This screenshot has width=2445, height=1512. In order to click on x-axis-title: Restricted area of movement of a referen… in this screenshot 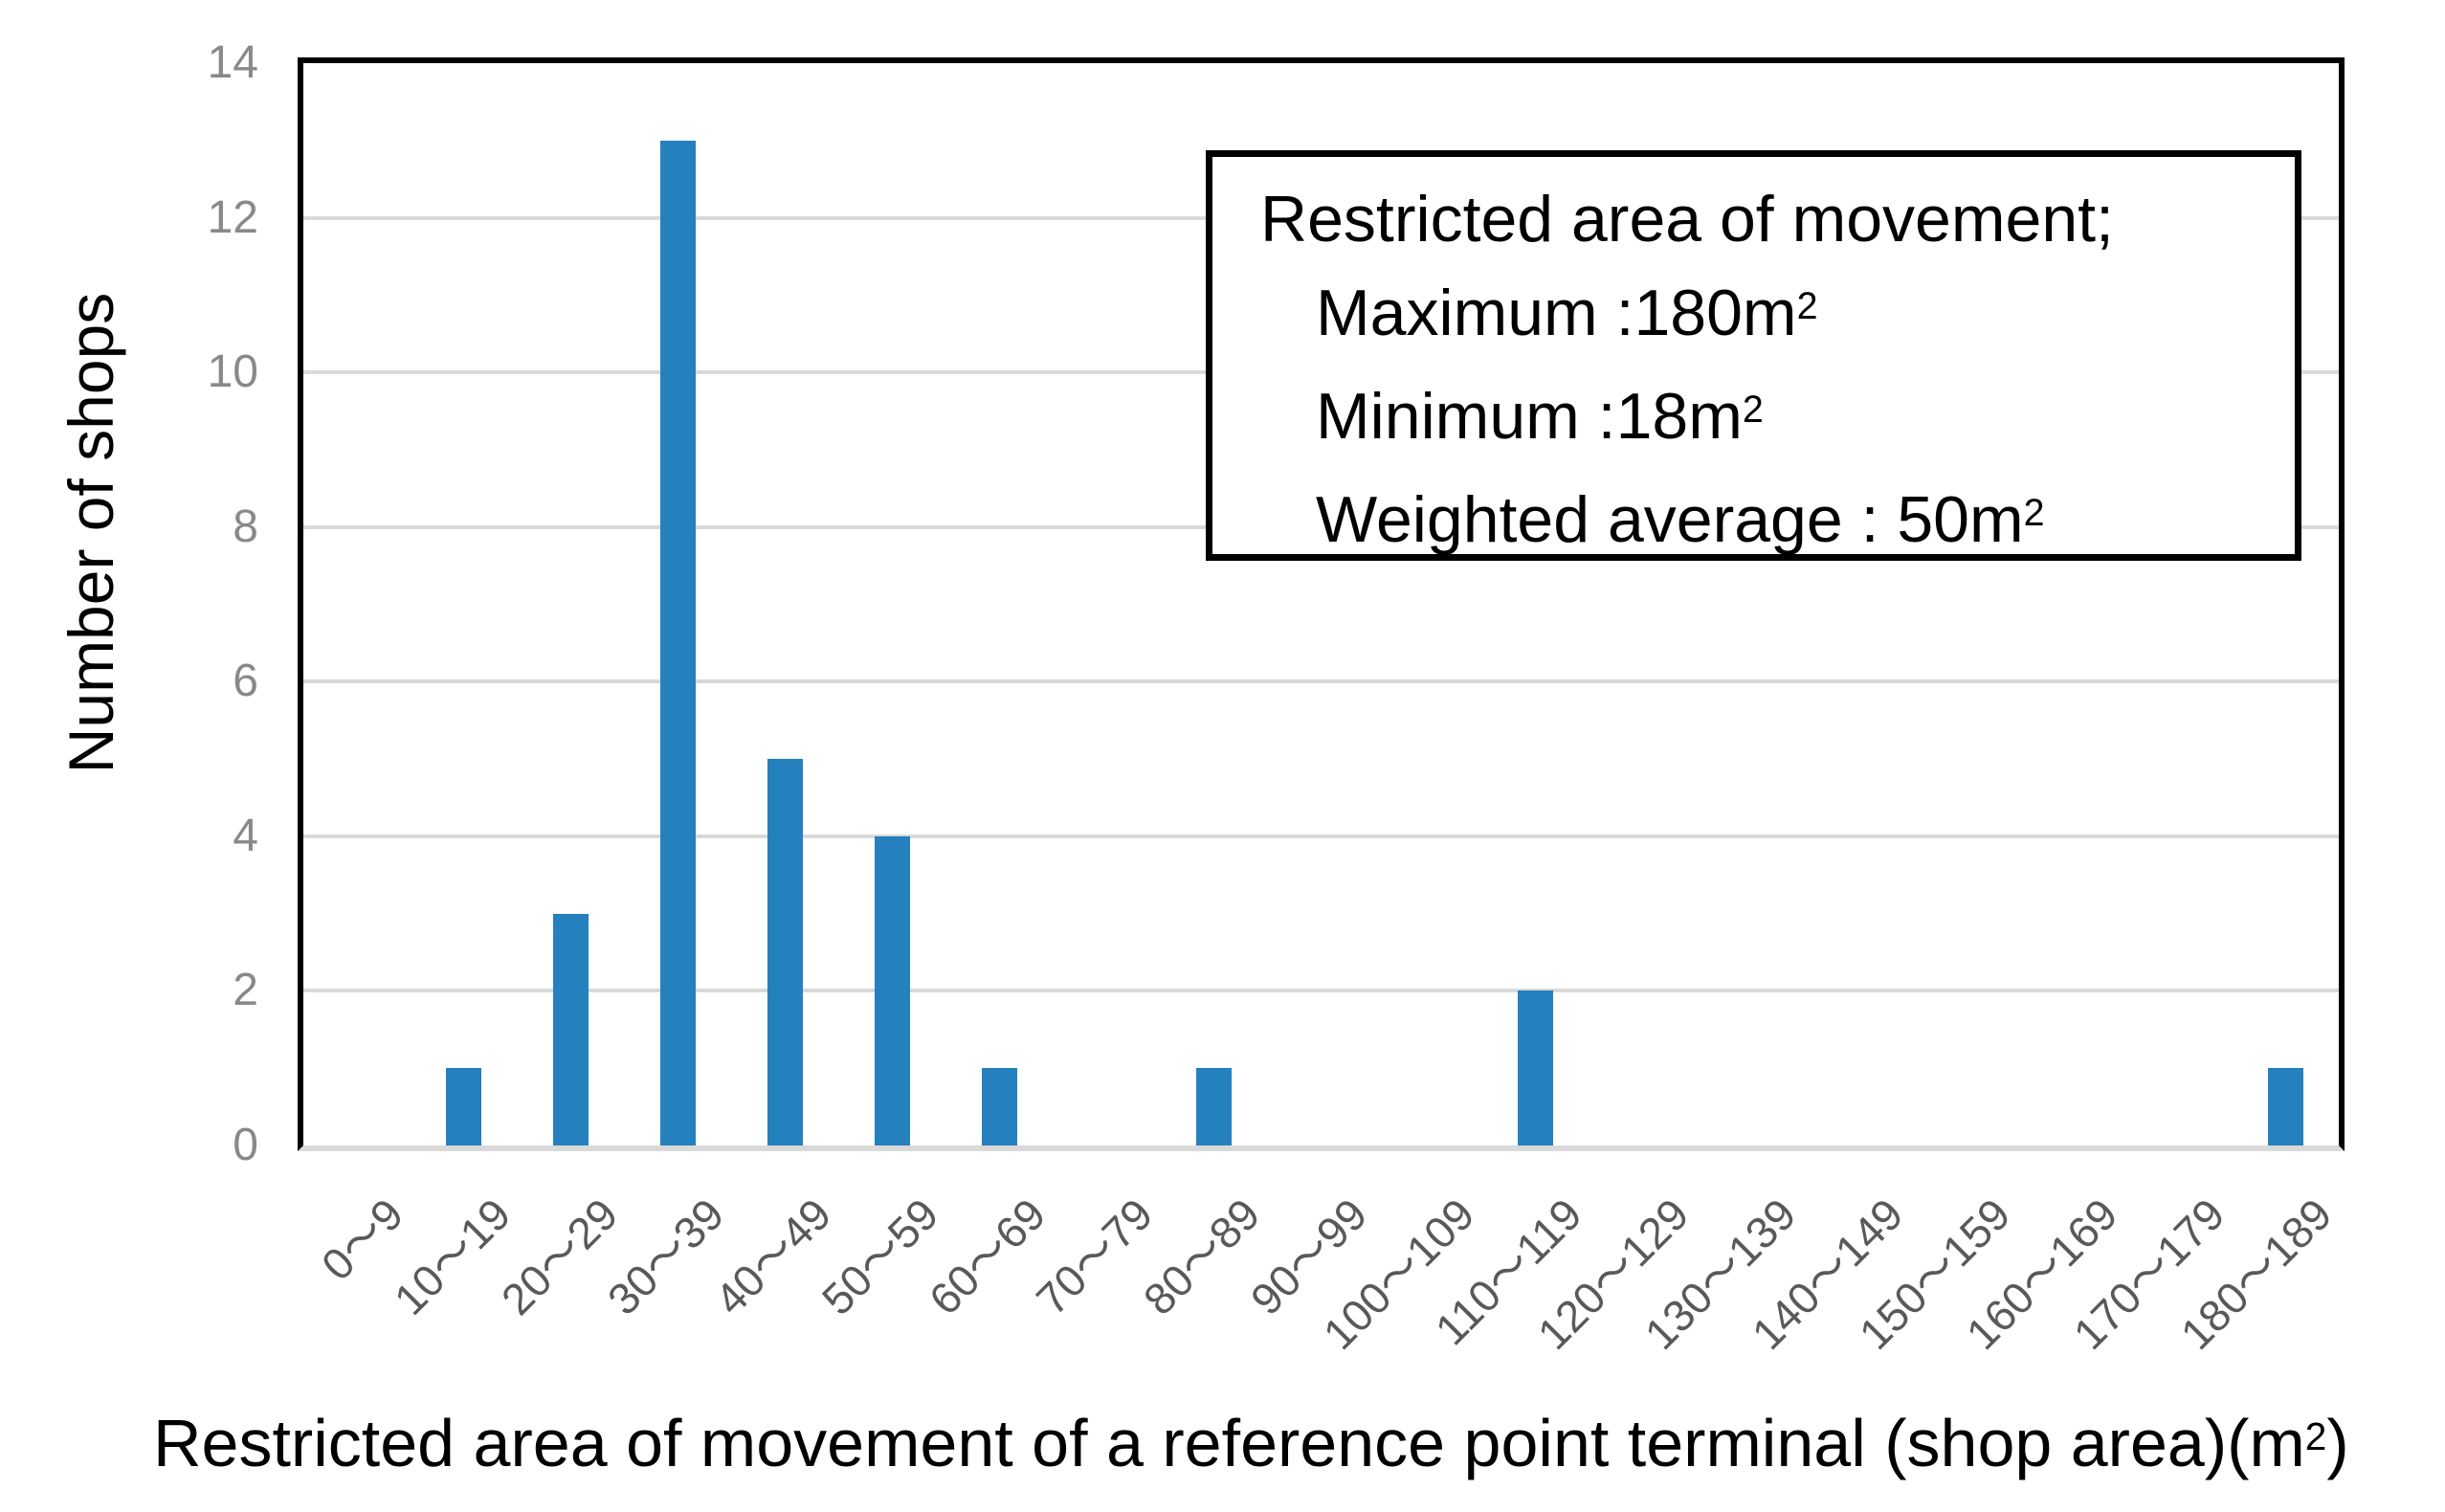, I will do `click(1251, 1443)`.